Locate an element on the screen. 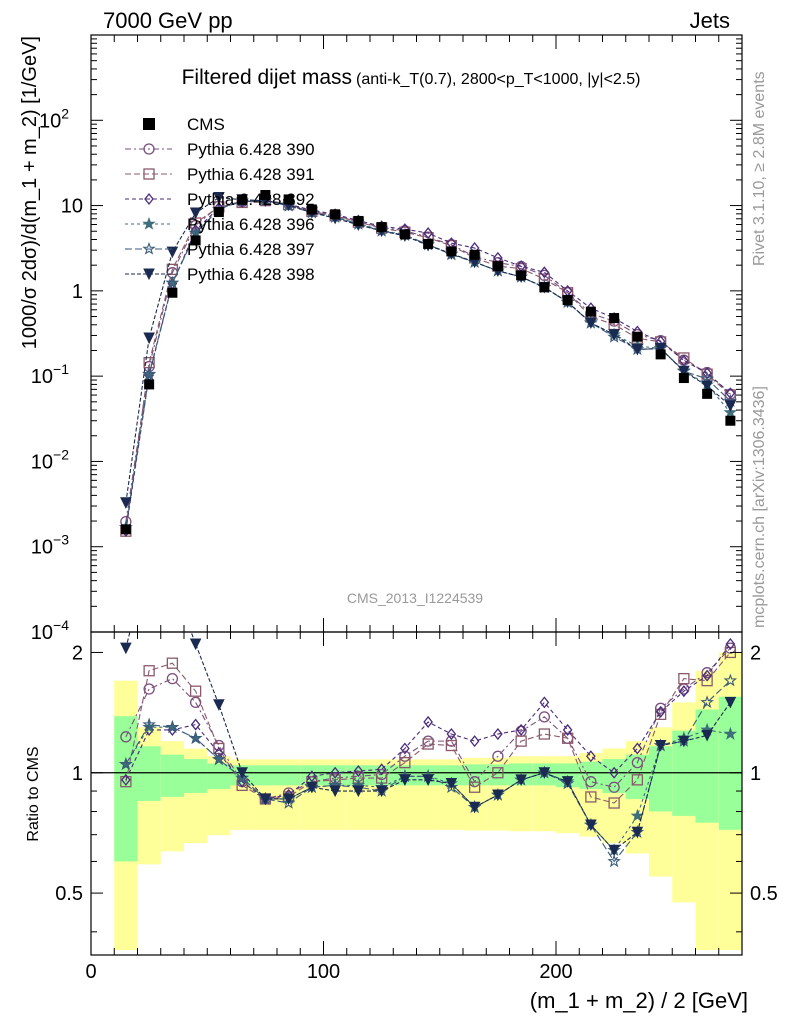 The image size is (786, 1024). legend-label: Pythia 6.428 392 is located at coordinates (251, 199).